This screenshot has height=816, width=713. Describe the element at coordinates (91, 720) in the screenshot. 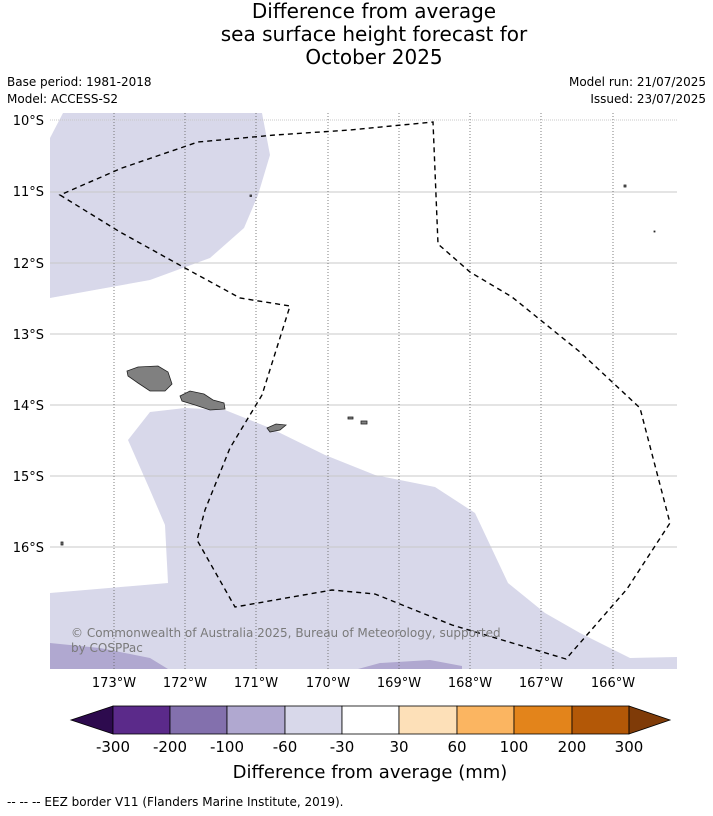

I see `colorbar-min-arrow` at that location.